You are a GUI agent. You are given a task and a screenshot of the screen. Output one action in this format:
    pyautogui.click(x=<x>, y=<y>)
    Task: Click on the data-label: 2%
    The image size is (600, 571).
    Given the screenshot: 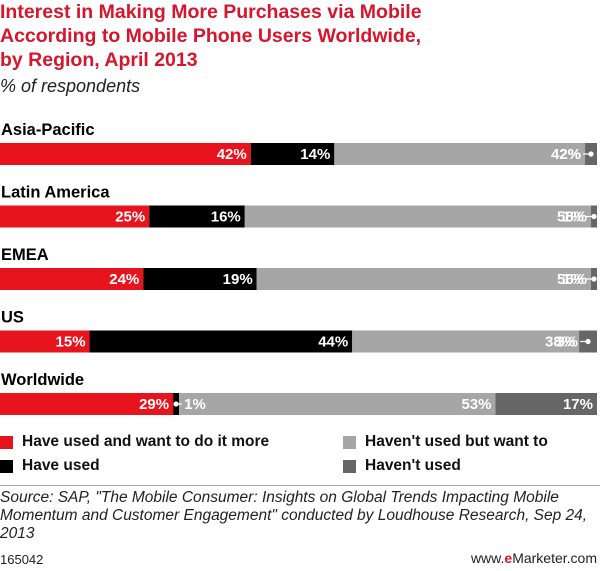 What is the action you would take?
    pyautogui.click(x=570, y=154)
    